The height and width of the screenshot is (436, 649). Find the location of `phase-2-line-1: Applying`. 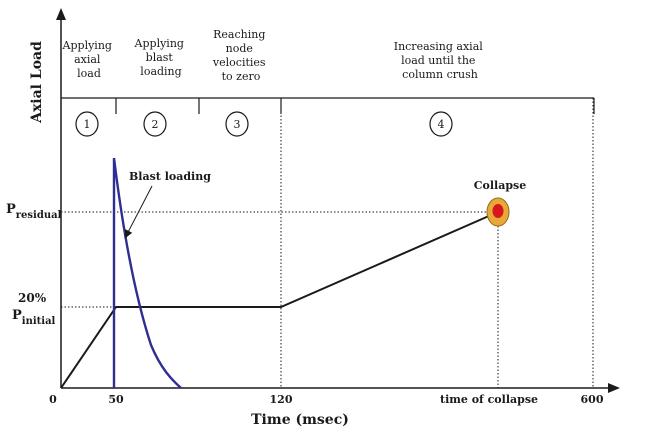

phase-2-line-1: Applying is located at coordinates (159, 43).